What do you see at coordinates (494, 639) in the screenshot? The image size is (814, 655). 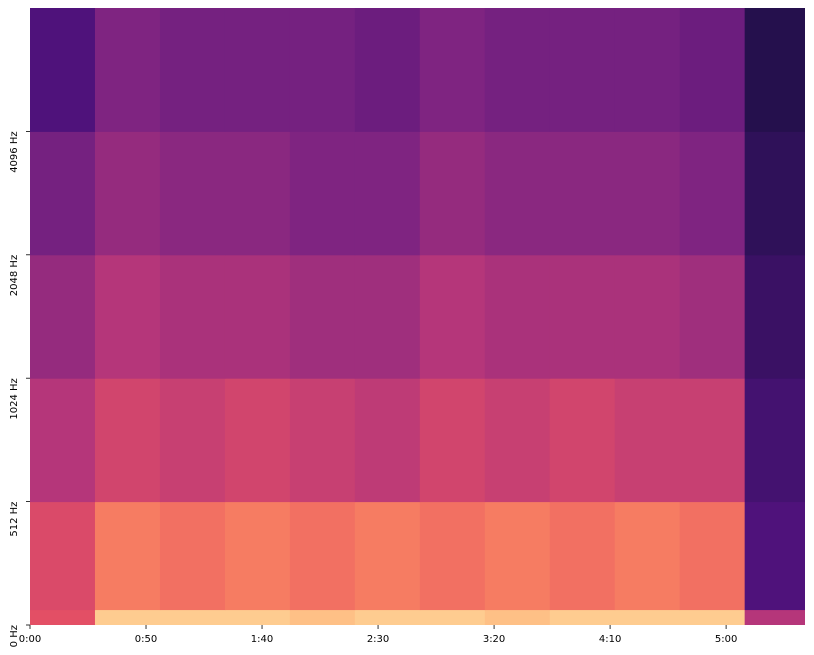 I see `x-tick-label: 3:20` at bounding box center [494, 639].